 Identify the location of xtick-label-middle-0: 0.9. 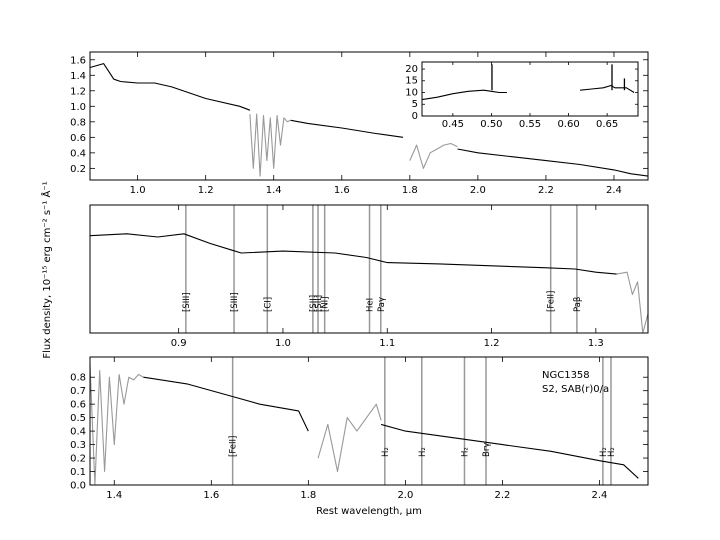
(179, 343).